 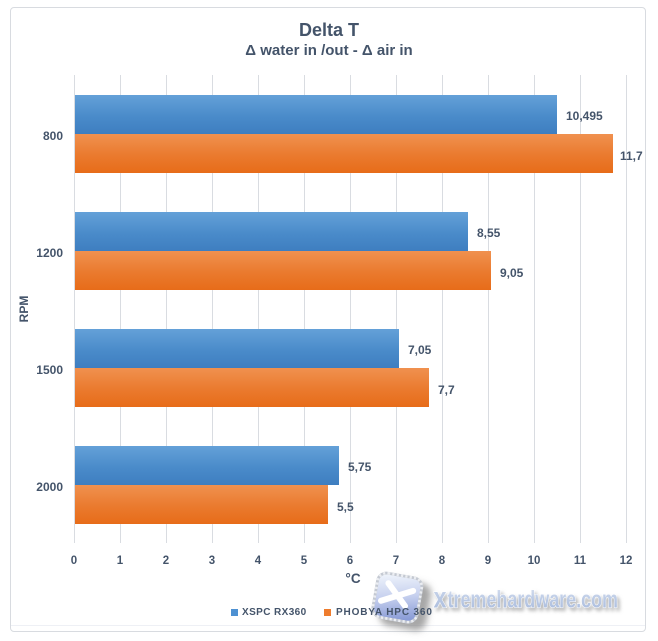 What do you see at coordinates (533, 600) in the screenshot?
I see `svg-text: tremehardware.com` at bounding box center [533, 600].